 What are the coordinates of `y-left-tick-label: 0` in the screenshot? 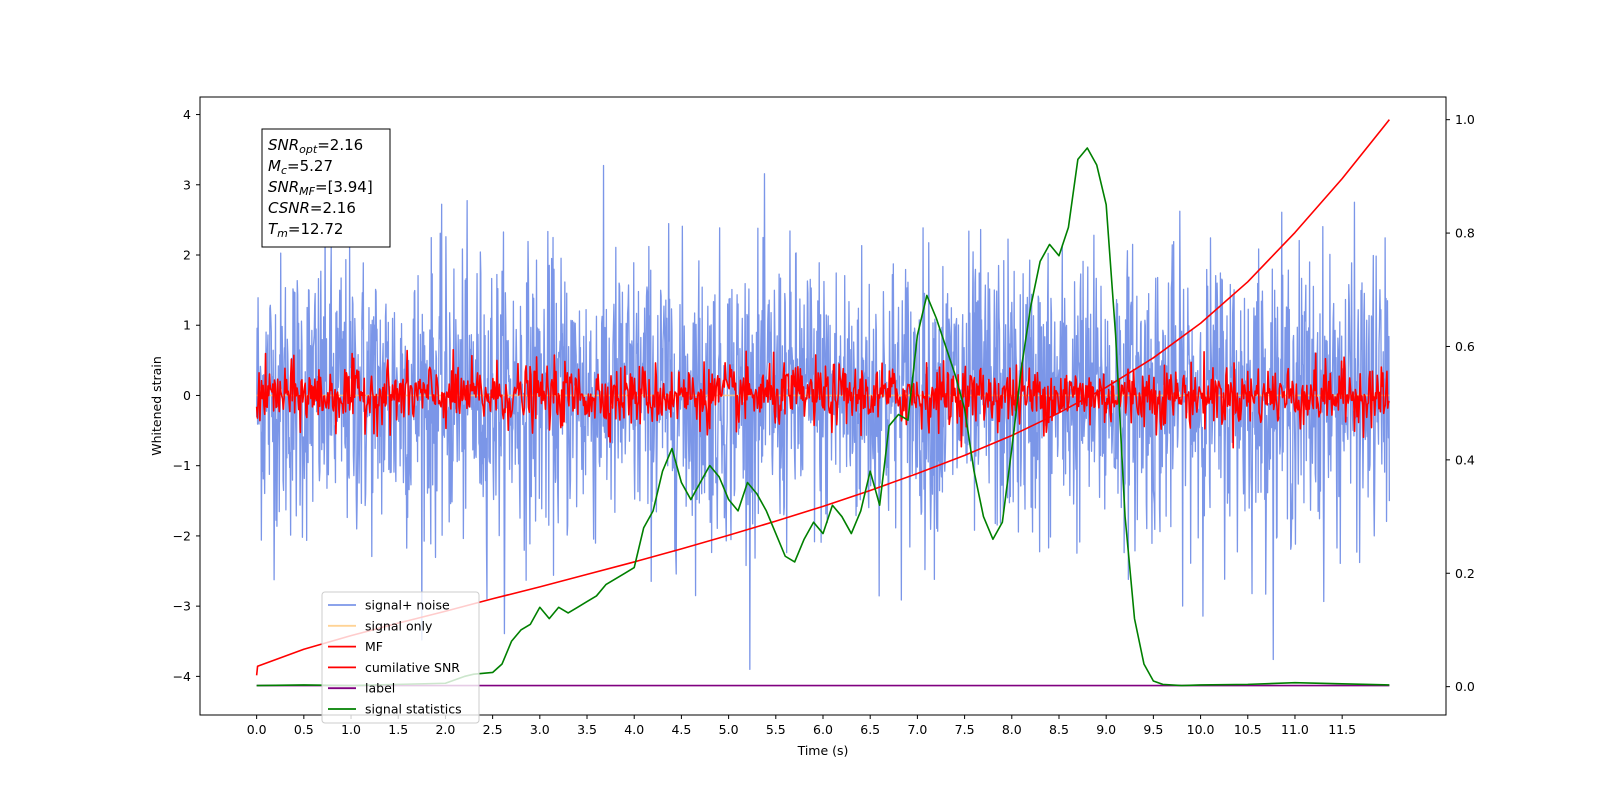 It's located at (187, 395).